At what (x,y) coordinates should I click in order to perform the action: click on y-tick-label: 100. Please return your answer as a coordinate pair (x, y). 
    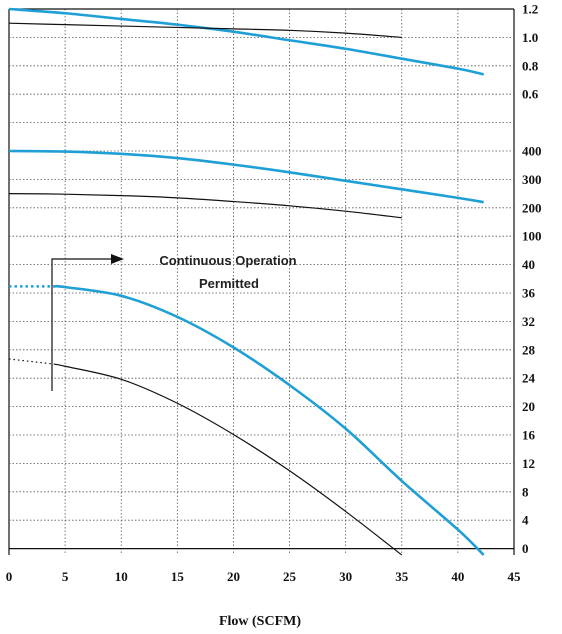
    Looking at the image, I should click on (532, 236).